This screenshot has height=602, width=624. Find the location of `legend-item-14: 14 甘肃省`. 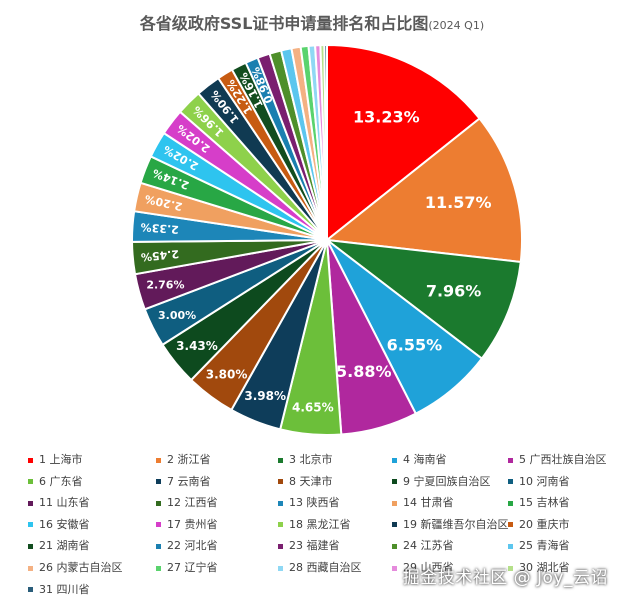

legend-item-14: 14 甘肃省 is located at coordinates (423, 503).